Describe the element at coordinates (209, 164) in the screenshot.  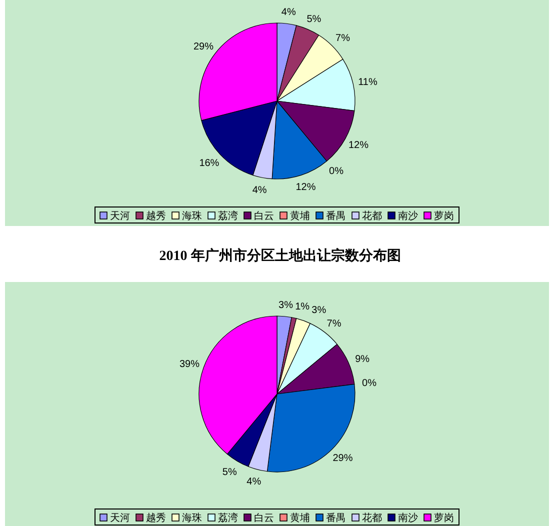
I see `data-label: 16%` at that location.